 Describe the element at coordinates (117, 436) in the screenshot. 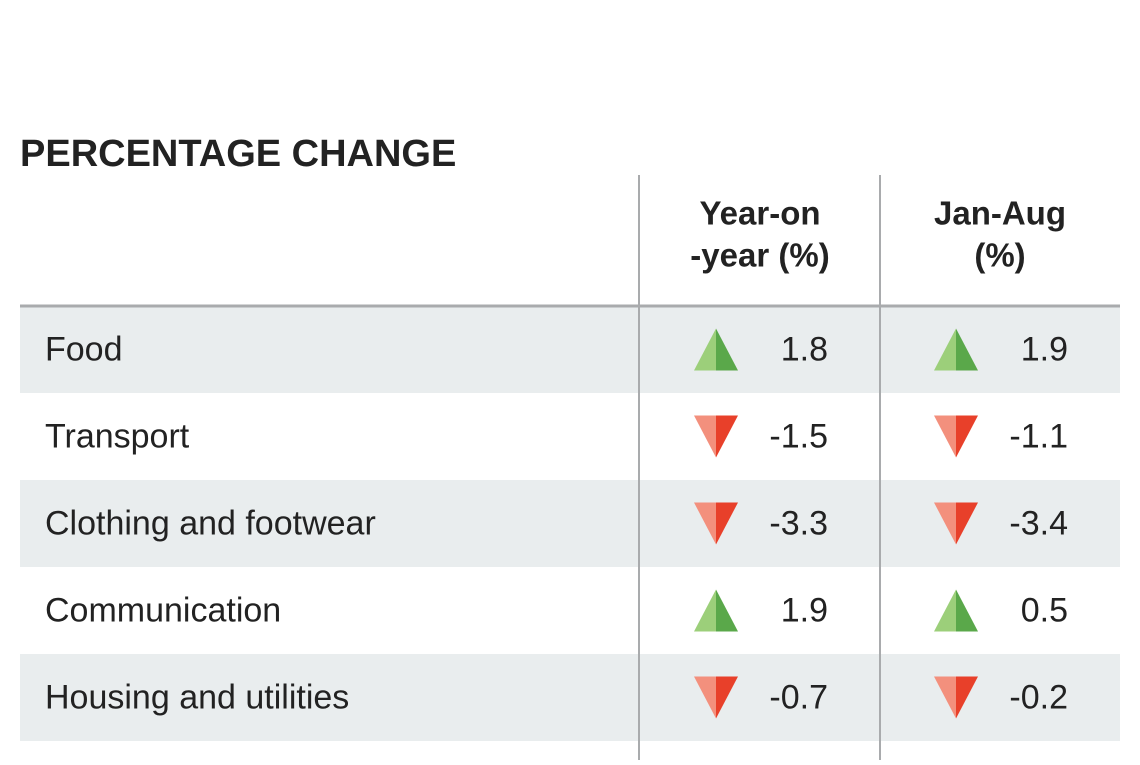

I see `row-label: Transport` at that location.